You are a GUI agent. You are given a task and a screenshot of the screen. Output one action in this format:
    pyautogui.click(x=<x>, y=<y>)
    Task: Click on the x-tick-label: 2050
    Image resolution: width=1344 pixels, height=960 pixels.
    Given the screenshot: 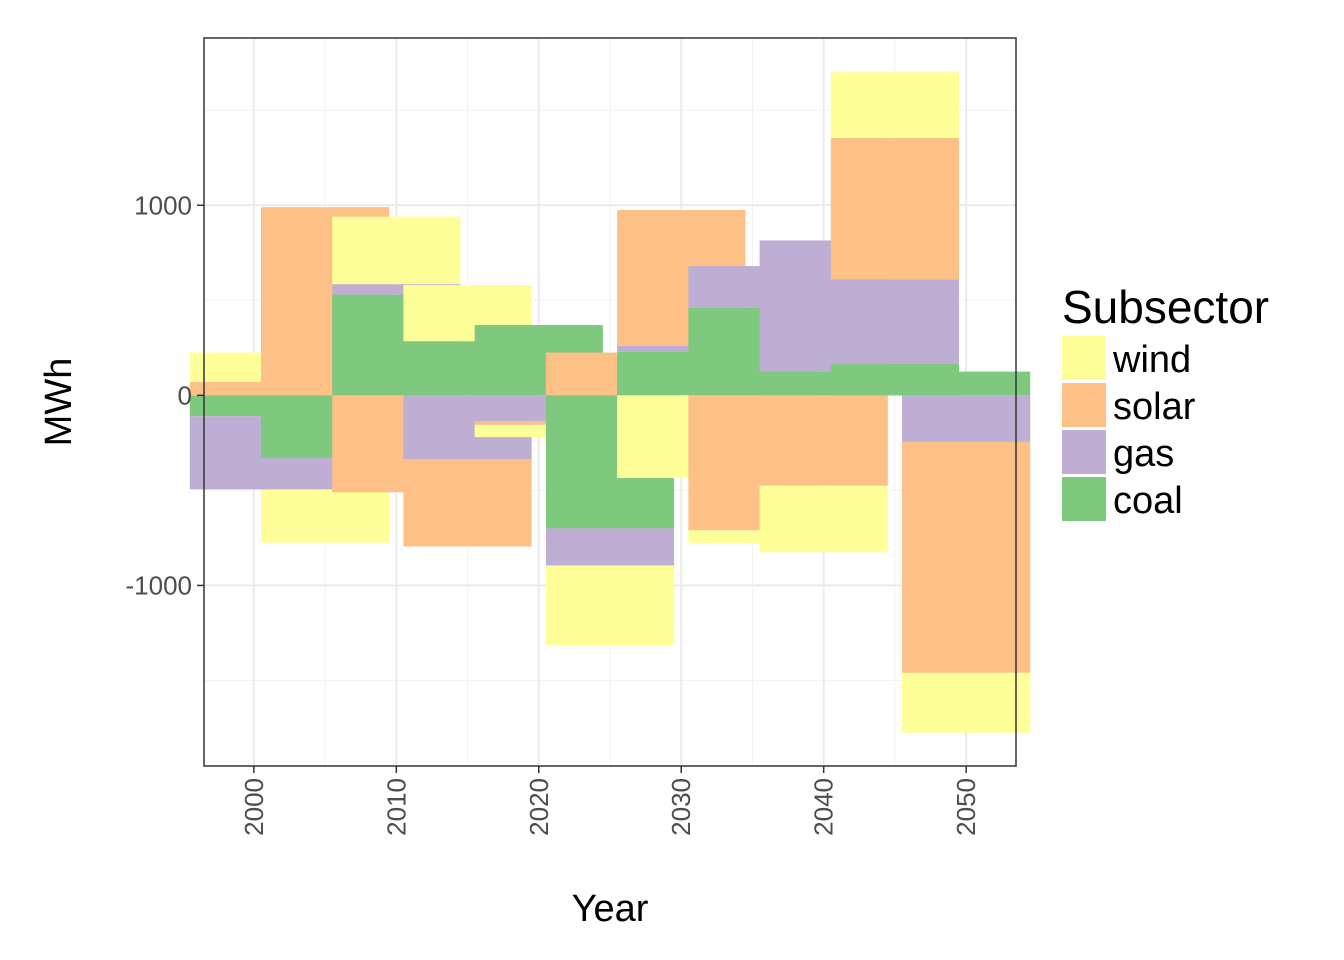 What is the action you would take?
    pyautogui.click(x=966, y=807)
    